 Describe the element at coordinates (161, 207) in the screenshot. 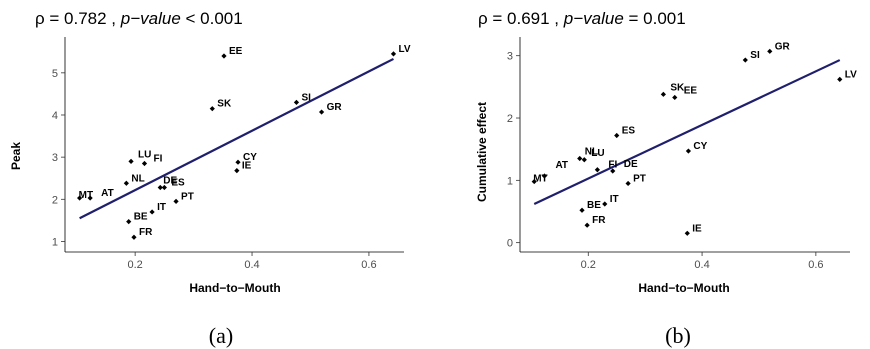

I see `panel-a-point-label-it: IT` at that location.